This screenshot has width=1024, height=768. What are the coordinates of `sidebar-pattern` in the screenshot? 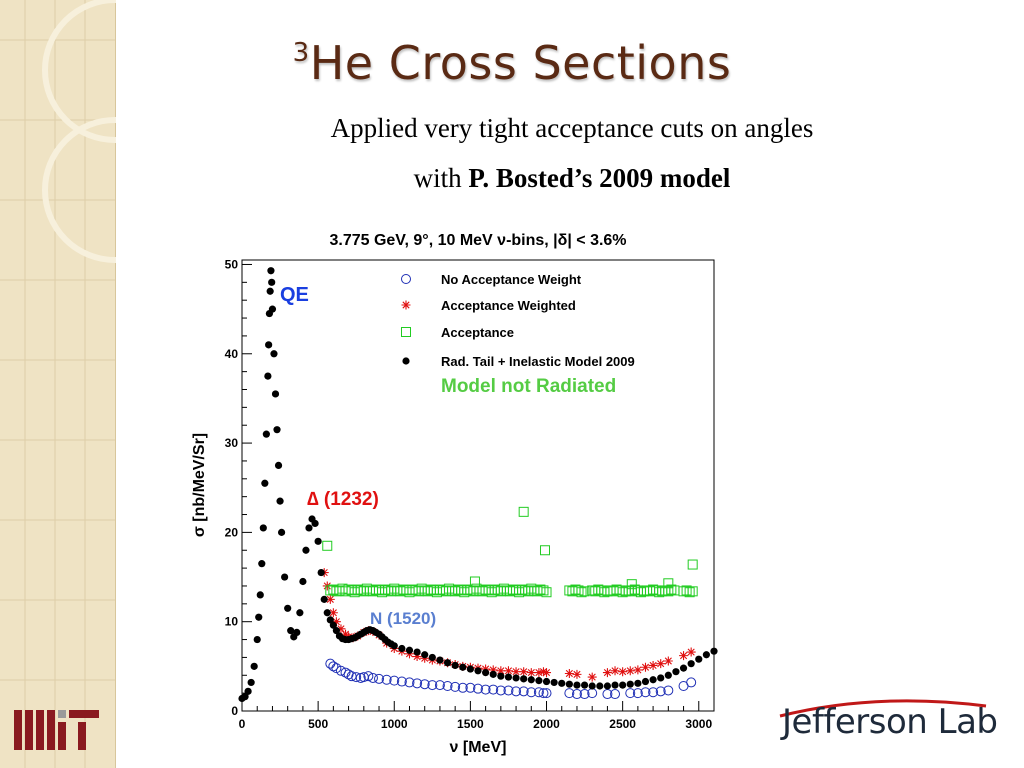 It's located at (58, 384).